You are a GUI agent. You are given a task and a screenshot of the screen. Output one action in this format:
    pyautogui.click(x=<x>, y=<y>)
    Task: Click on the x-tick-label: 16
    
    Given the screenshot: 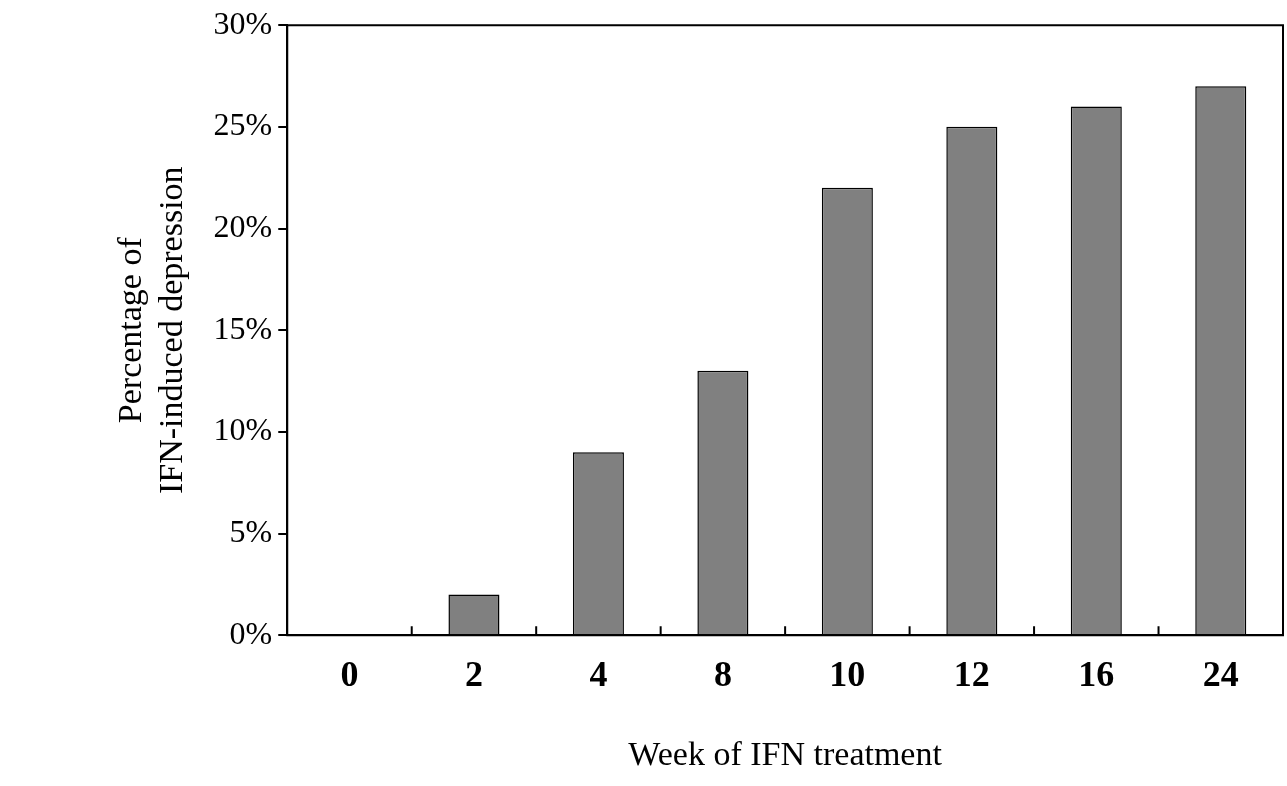 What is the action you would take?
    pyautogui.click(x=1096, y=674)
    